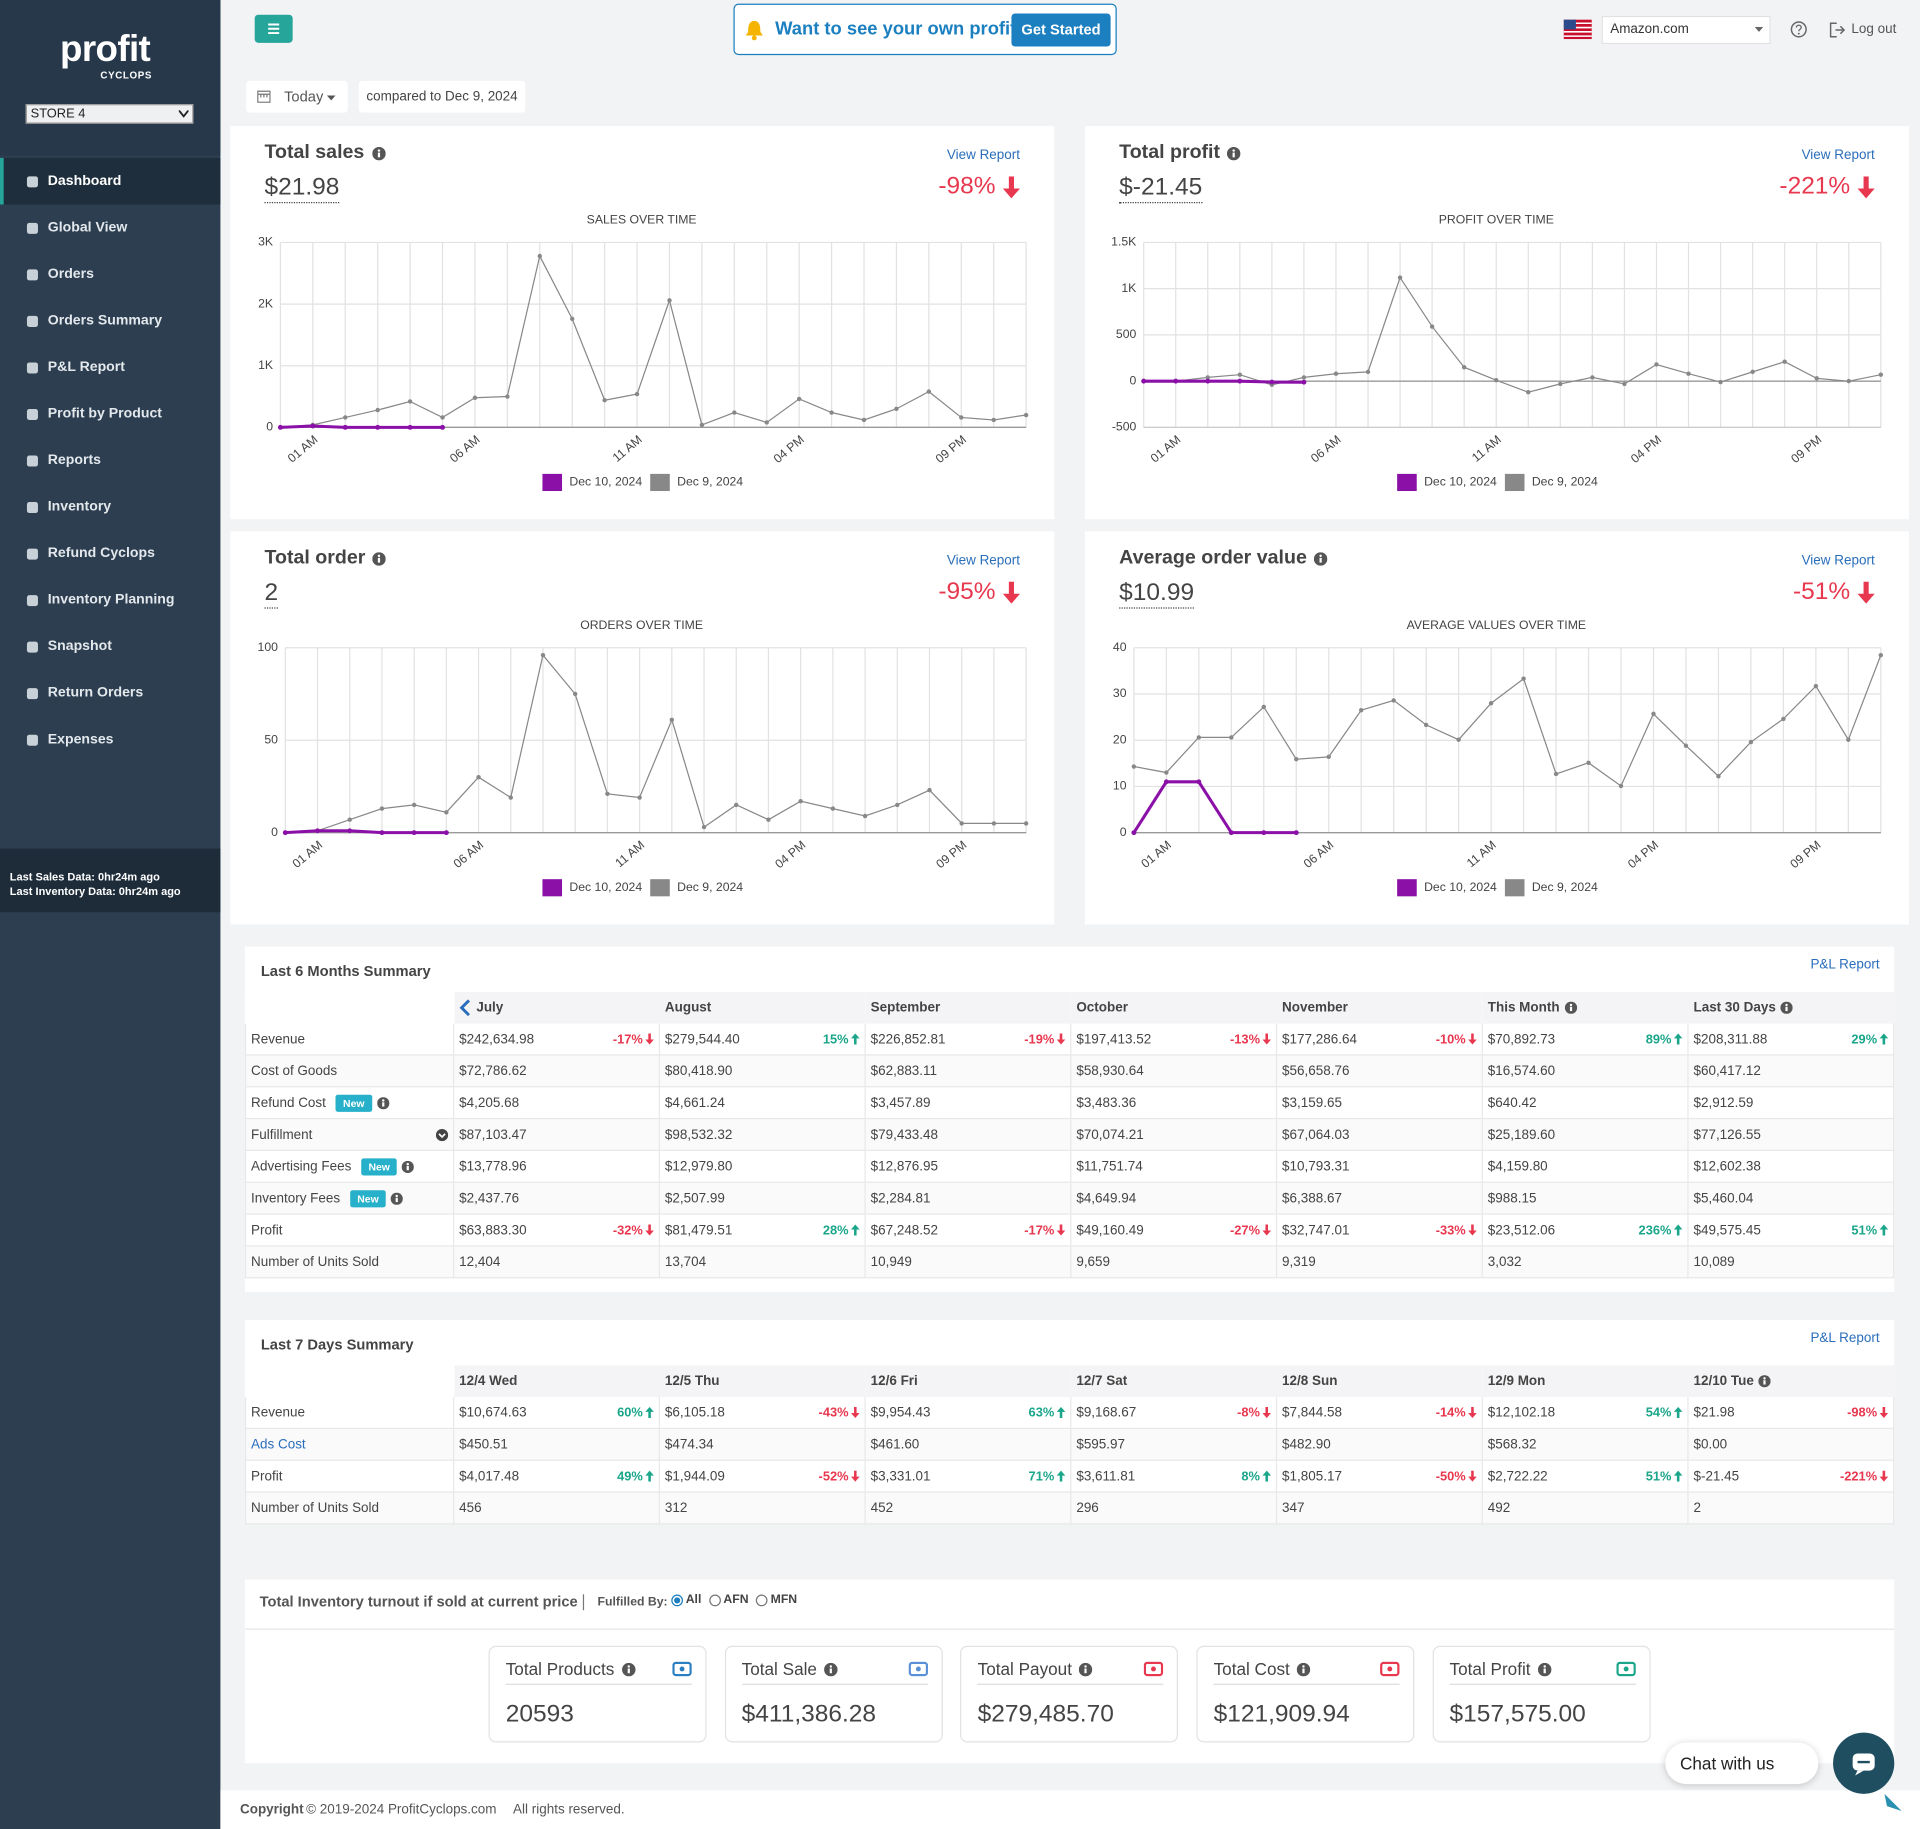  I want to click on arrow-up, so click(1678, 1412).